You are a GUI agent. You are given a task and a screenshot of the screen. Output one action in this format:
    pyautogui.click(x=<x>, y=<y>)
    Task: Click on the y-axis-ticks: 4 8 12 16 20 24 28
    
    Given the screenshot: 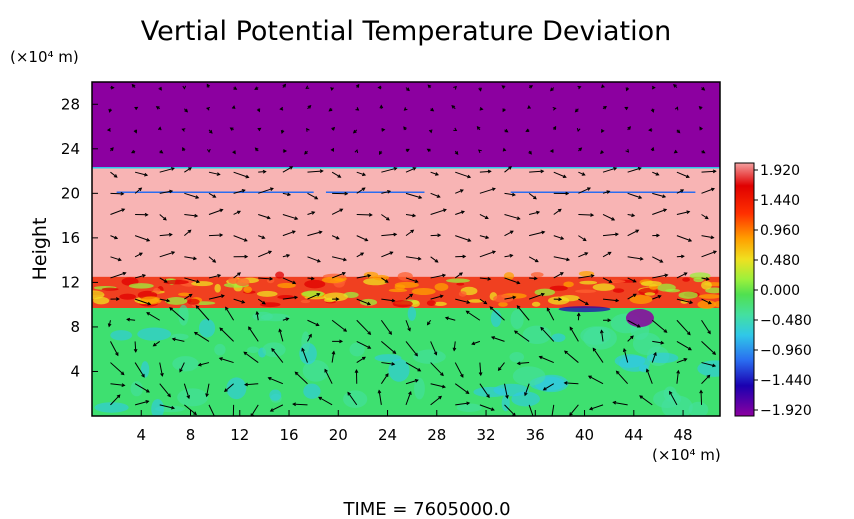 What is the action you would take?
    pyautogui.click(x=79, y=237)
    